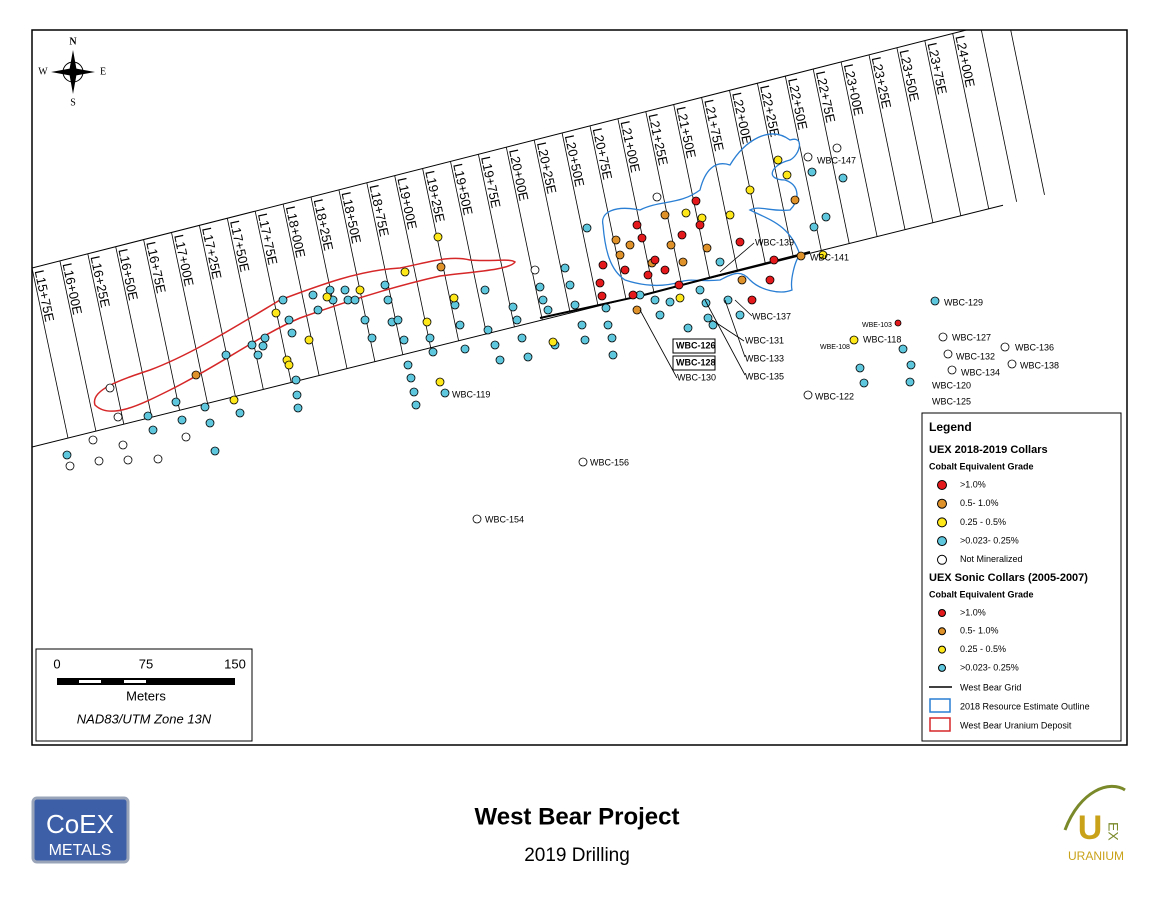  What do you see at coordinates (963, 302) in the screenshot?
I see `hole-label: WBC-129` at bounding box center [963, 302].